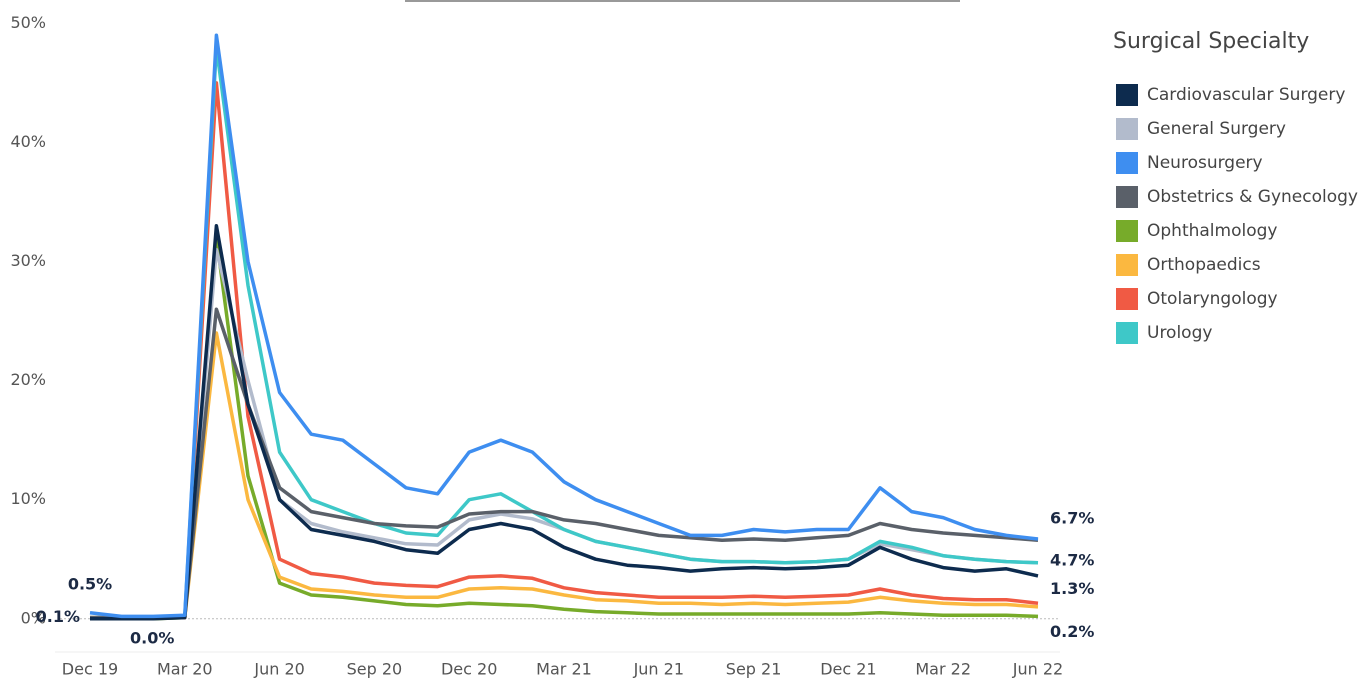 The image size is (1358, 684). Describe the element at coordinates (33, 617) in the screenshot. I see `y-tick-label: 0%` at that location.